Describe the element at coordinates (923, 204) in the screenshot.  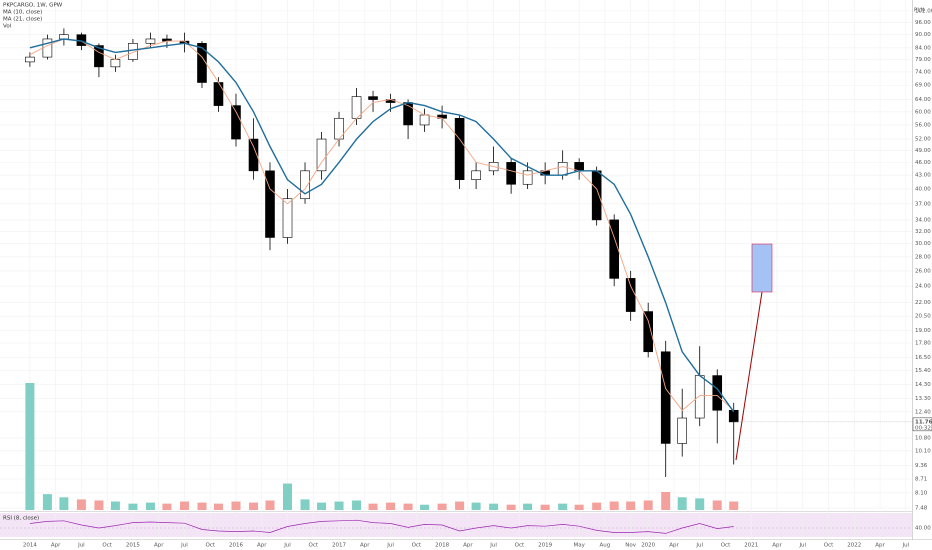
I see `y-tick-label: 37.00` at that location.